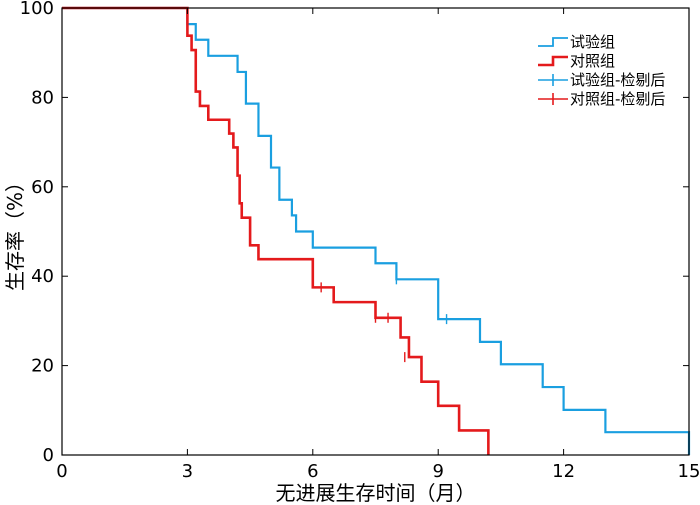 The image size is (700, 505). I want to click on y-tick-label: 60, so click(42, 187).